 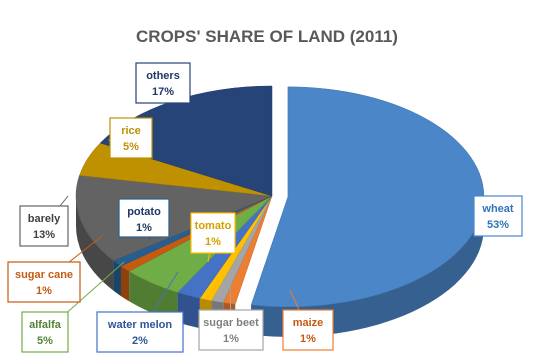 What do you see at coordinates (231, 330) in the screenshot?
I see `label-box-sugar-beet` at bounding box center [231, 330].